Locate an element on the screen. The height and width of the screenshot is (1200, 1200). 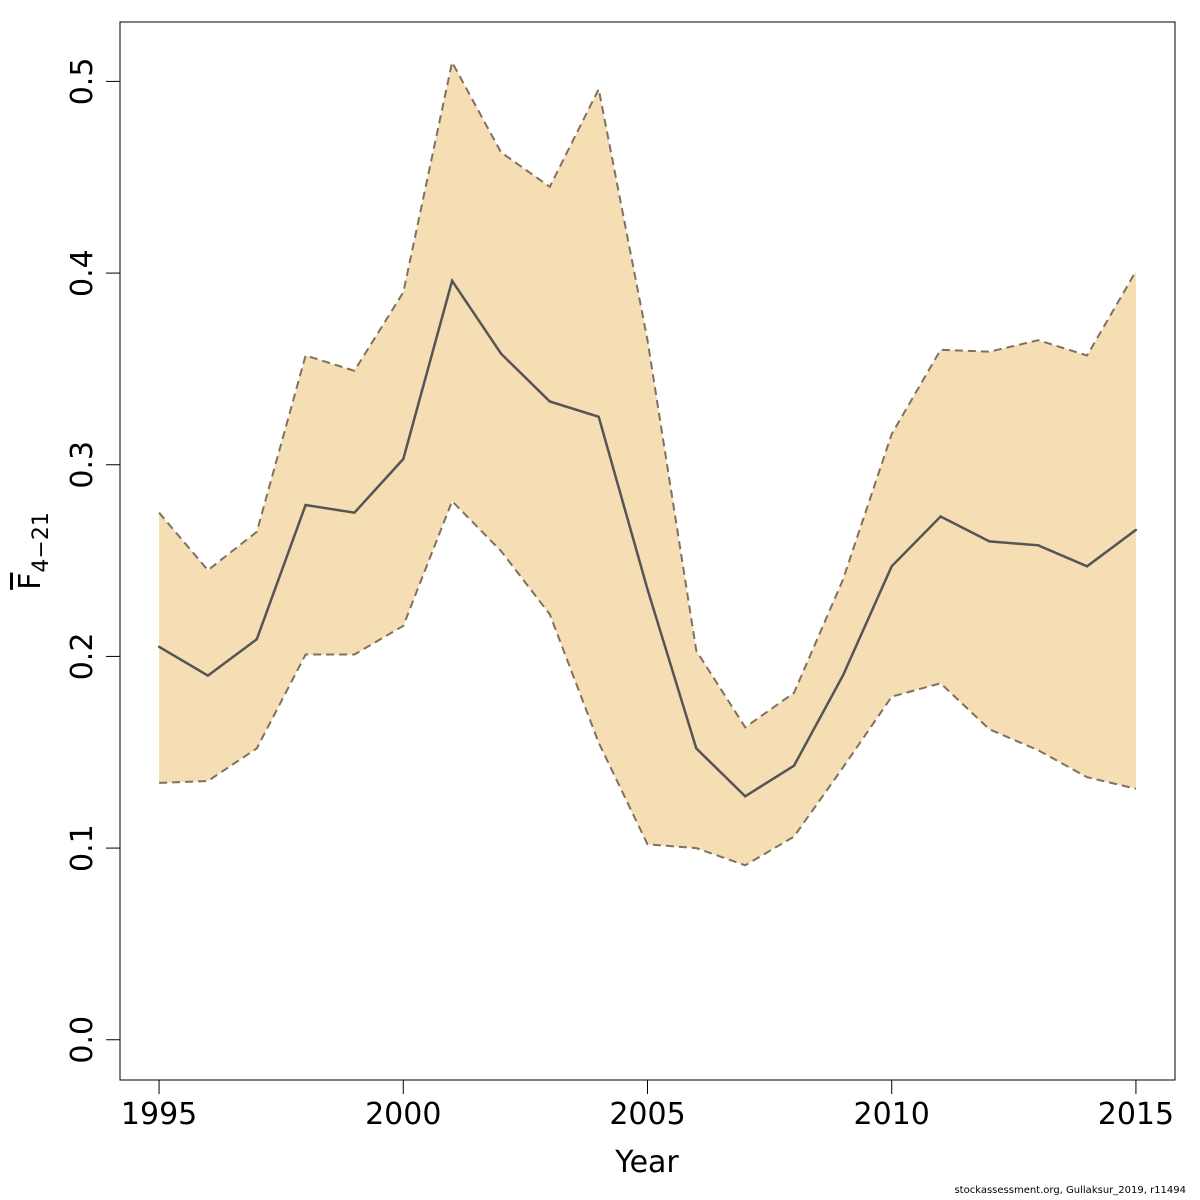
x-tick-label-2015: 2015 is located at coordinates (1136, 1114).